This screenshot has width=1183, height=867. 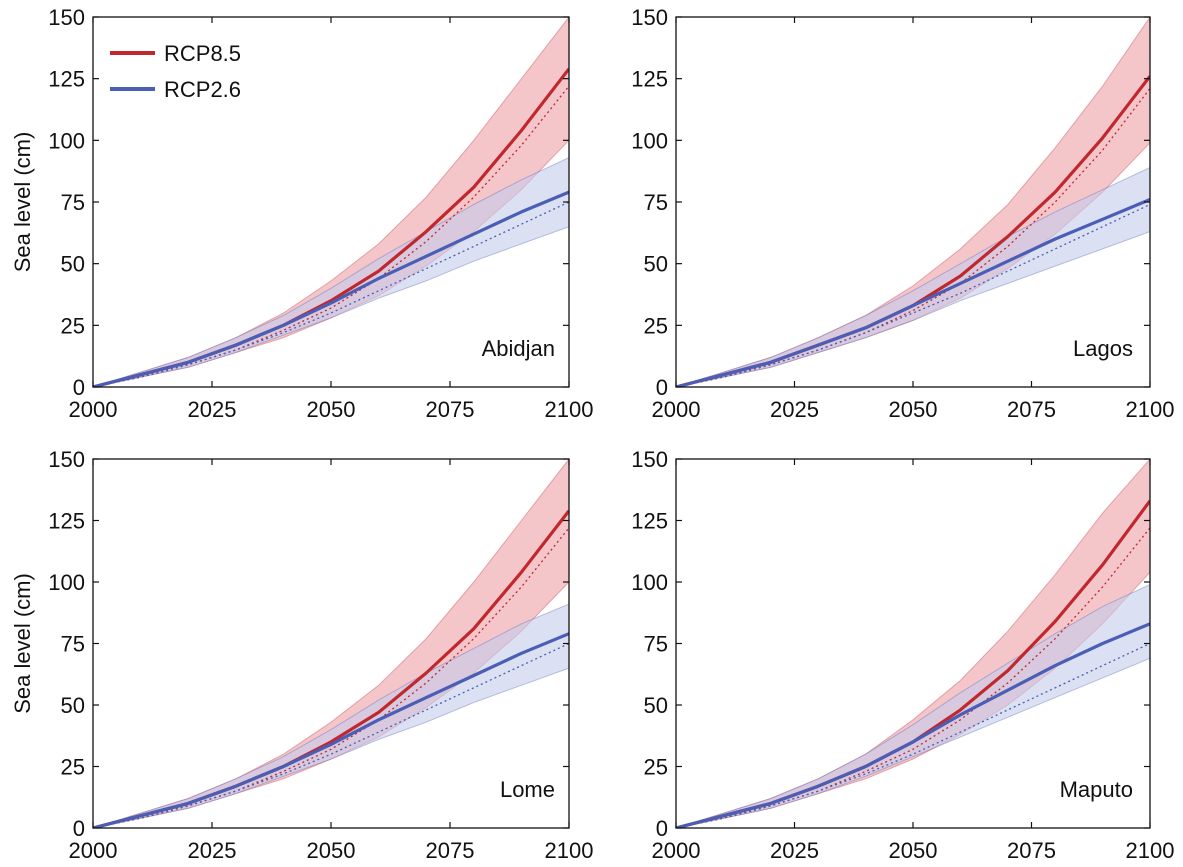 I want to click on panel-title: Abidjan, so click(x=518, y=348).